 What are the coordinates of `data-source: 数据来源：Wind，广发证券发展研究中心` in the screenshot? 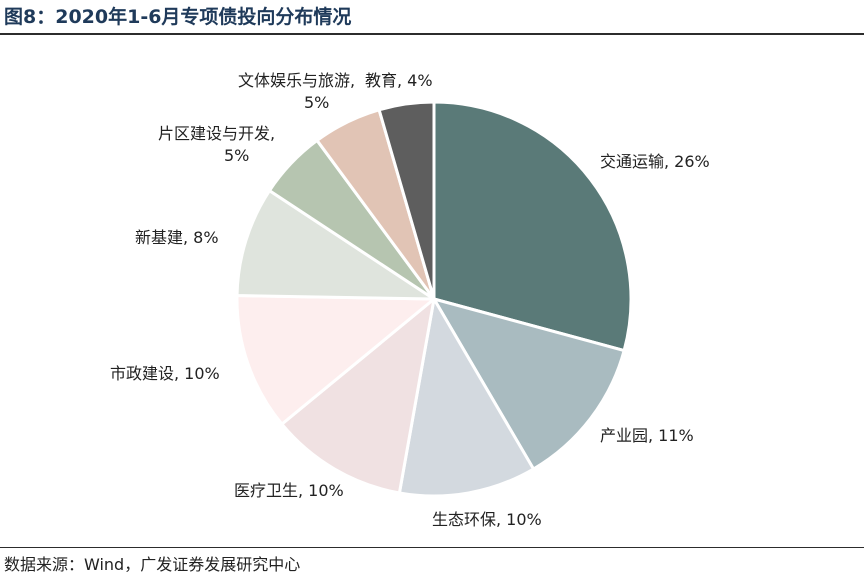 It's located at (152, 564).